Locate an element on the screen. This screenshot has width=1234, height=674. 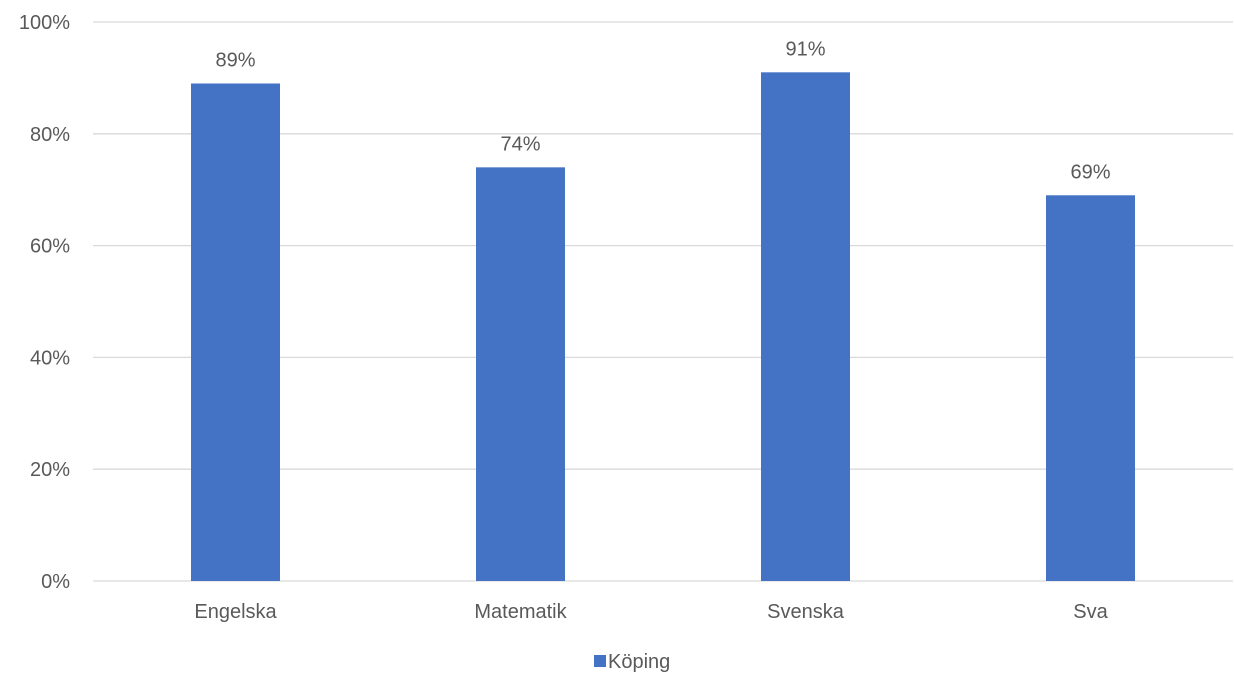
data-label: 69% is located at coordinates (1090, 172).